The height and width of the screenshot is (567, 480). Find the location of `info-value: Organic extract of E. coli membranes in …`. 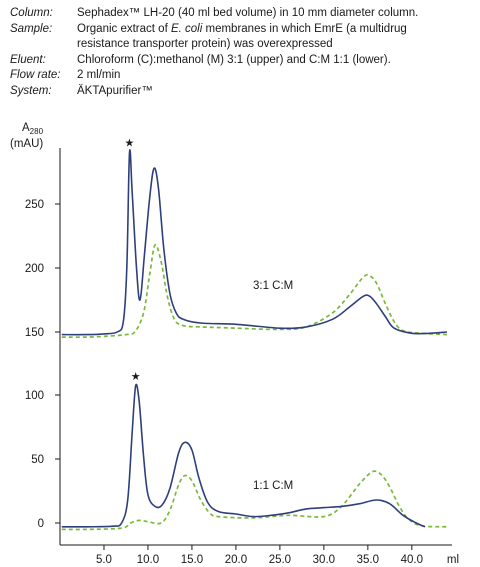

info-value: Organic extract of E. coli membranes in … is located at coordinates (276, 37).